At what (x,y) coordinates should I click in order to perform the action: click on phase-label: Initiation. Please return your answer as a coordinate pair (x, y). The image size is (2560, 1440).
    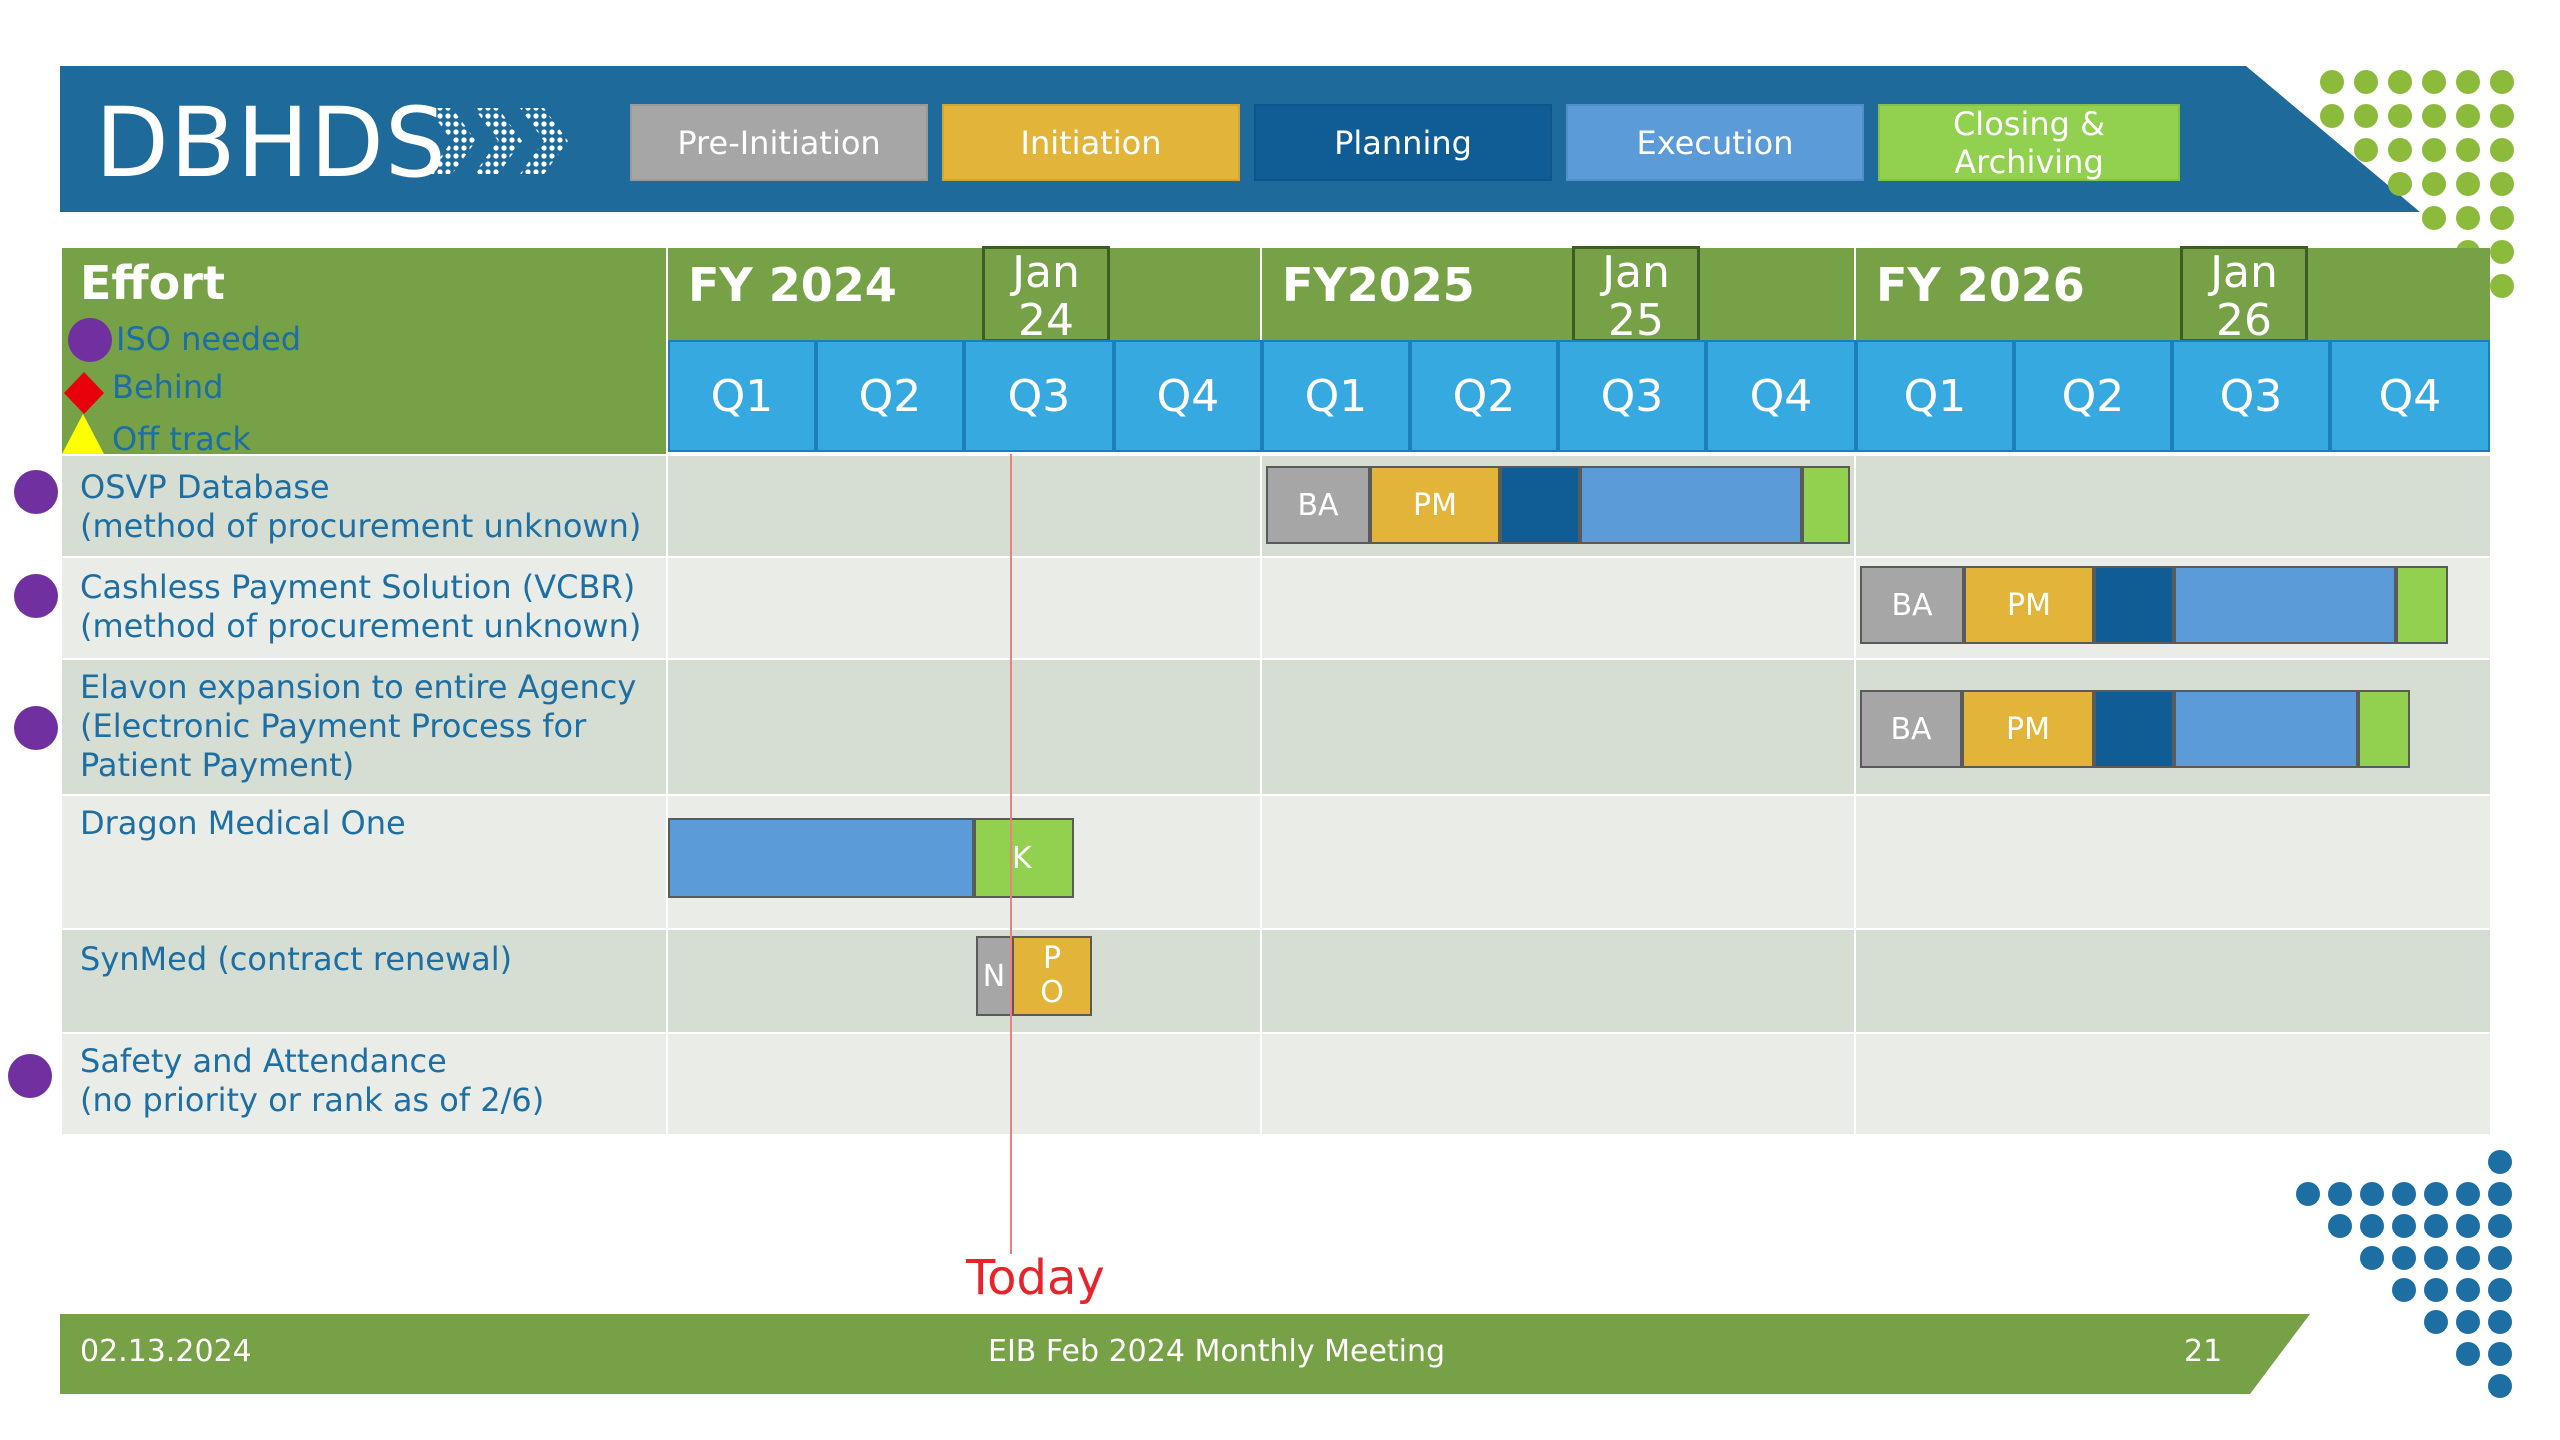
    Looking at the image, I should click on (1091, 142).